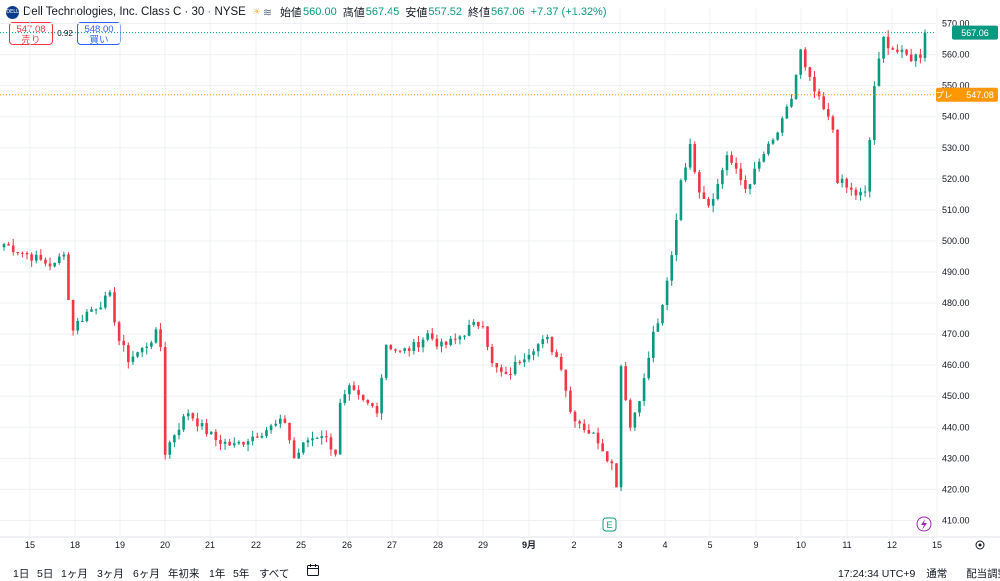 The width and height of the screenshot is (1000, 581). Describe the element at coordinates (75, 545) in the screenshot. I see `time-tick-label: 18` at that location.